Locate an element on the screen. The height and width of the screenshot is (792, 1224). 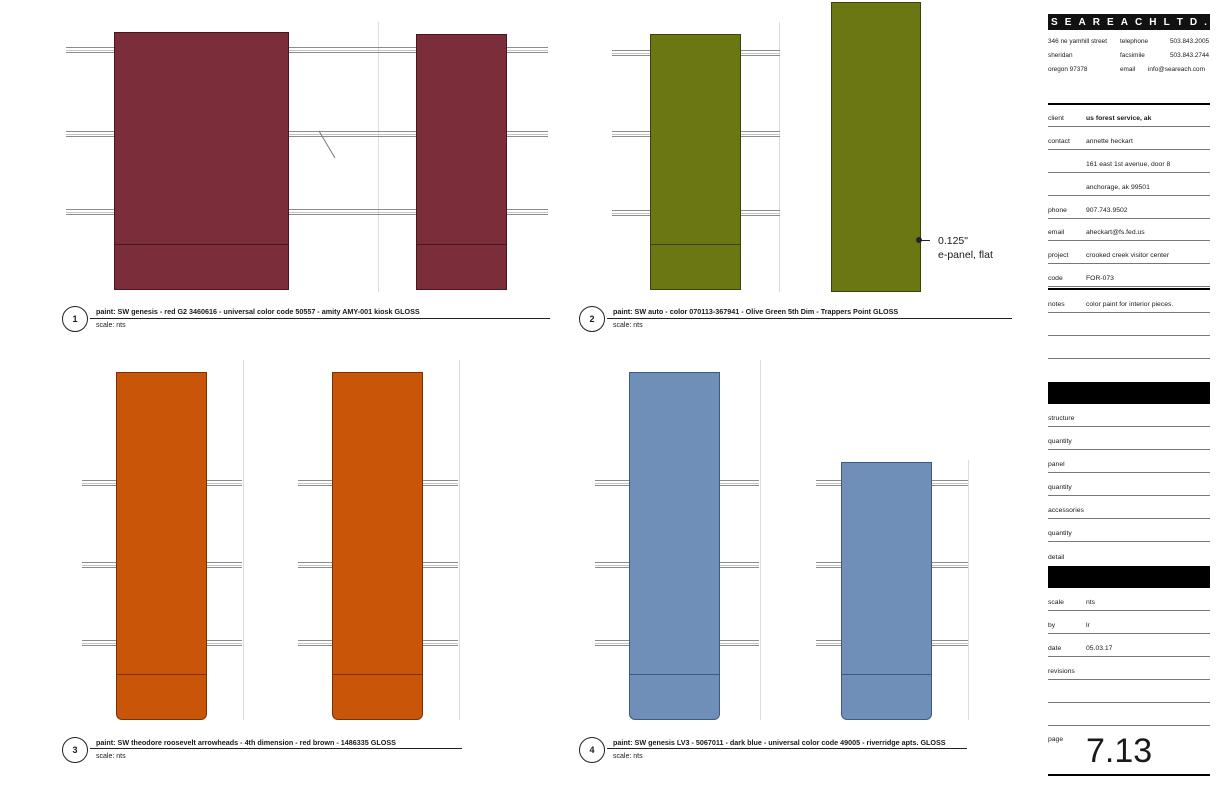
project-label: project is located at coordinates (1058, 255).